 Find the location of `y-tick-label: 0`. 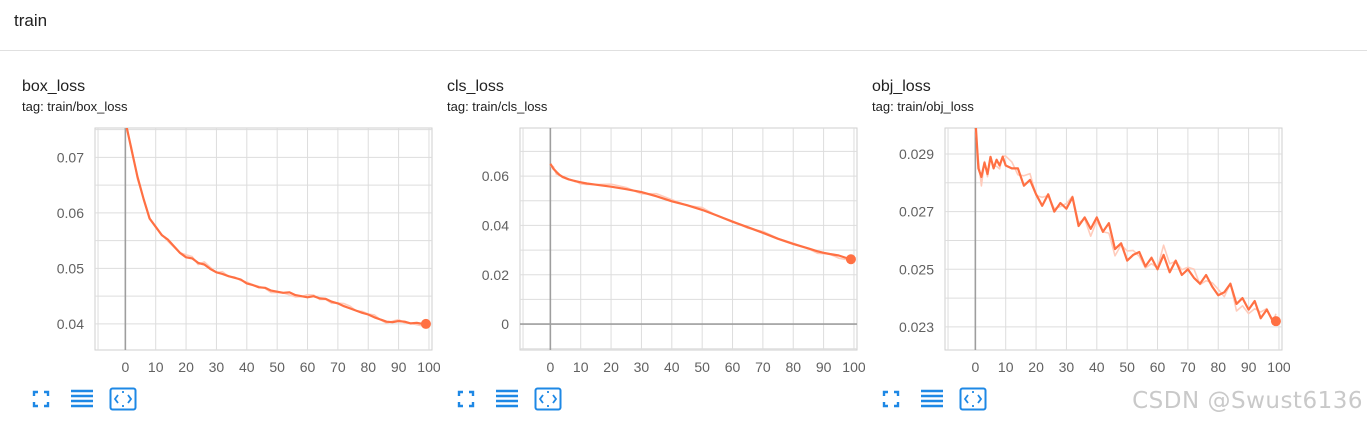

y-tick-label: 0 is located at coordinates (505, 324).